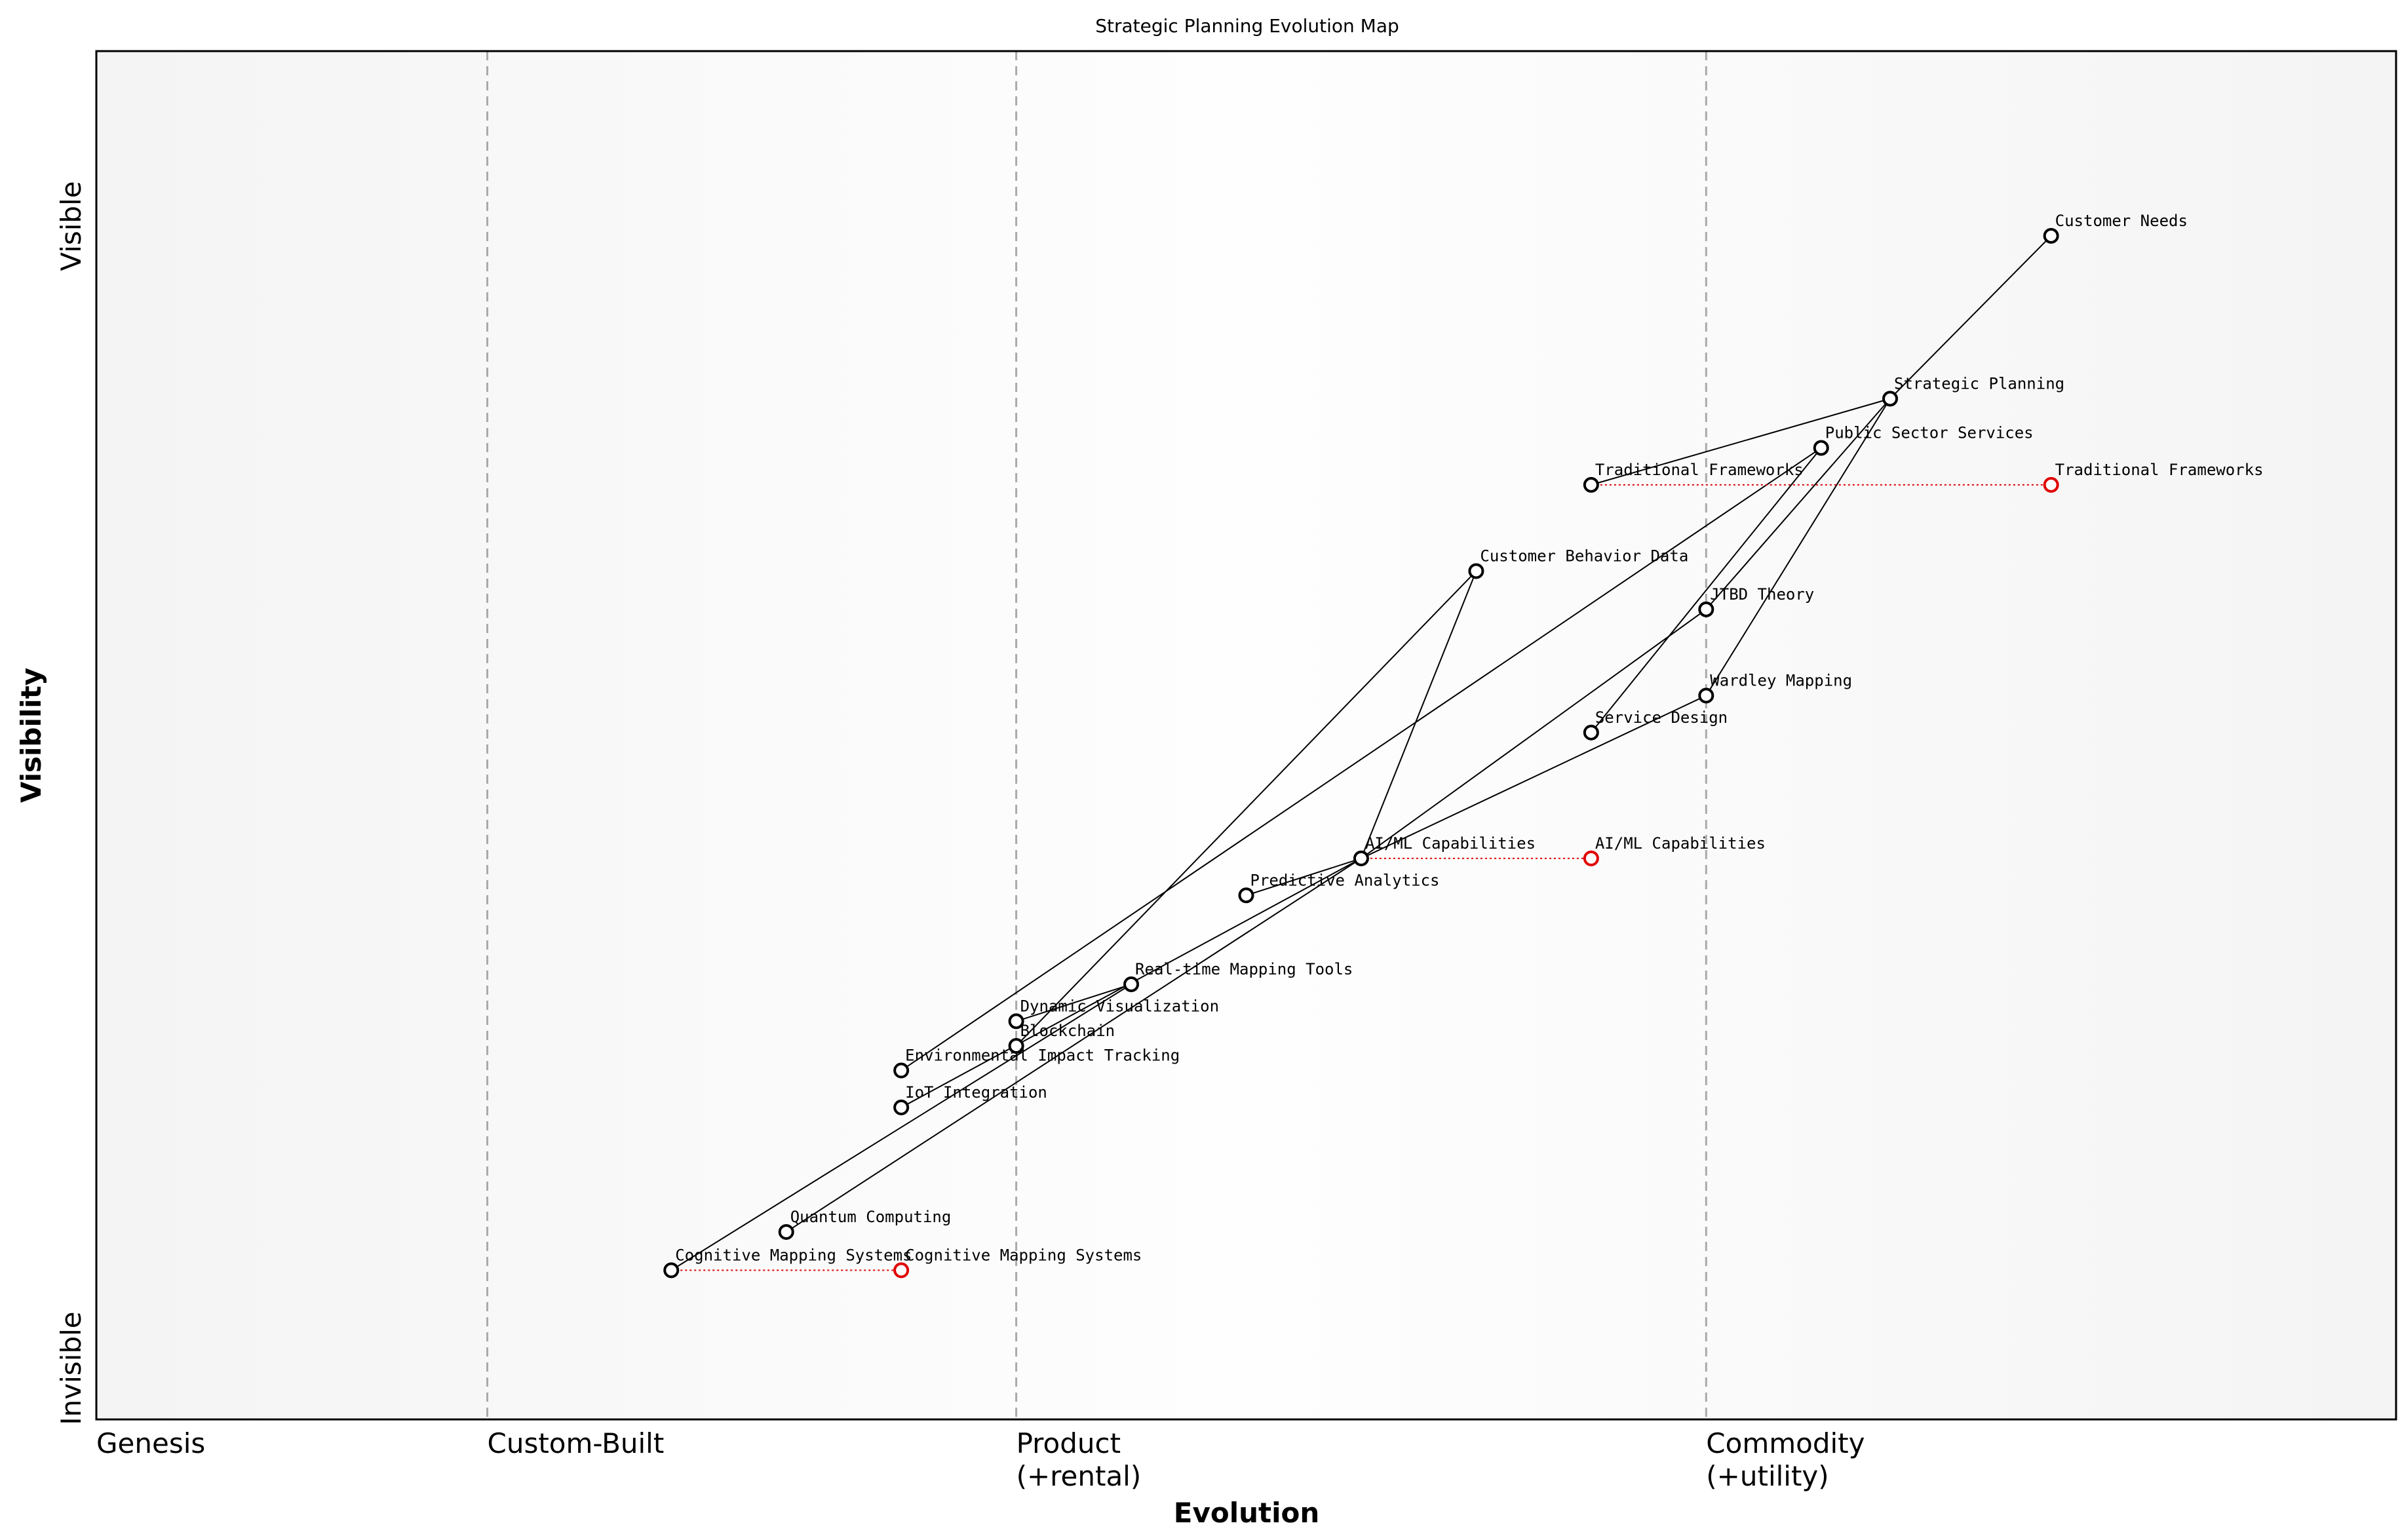  Describe the element at coordinates (1345, 880) in the screenshot. I see `label-predictive-analytics: Predictive Analytics` at that location.